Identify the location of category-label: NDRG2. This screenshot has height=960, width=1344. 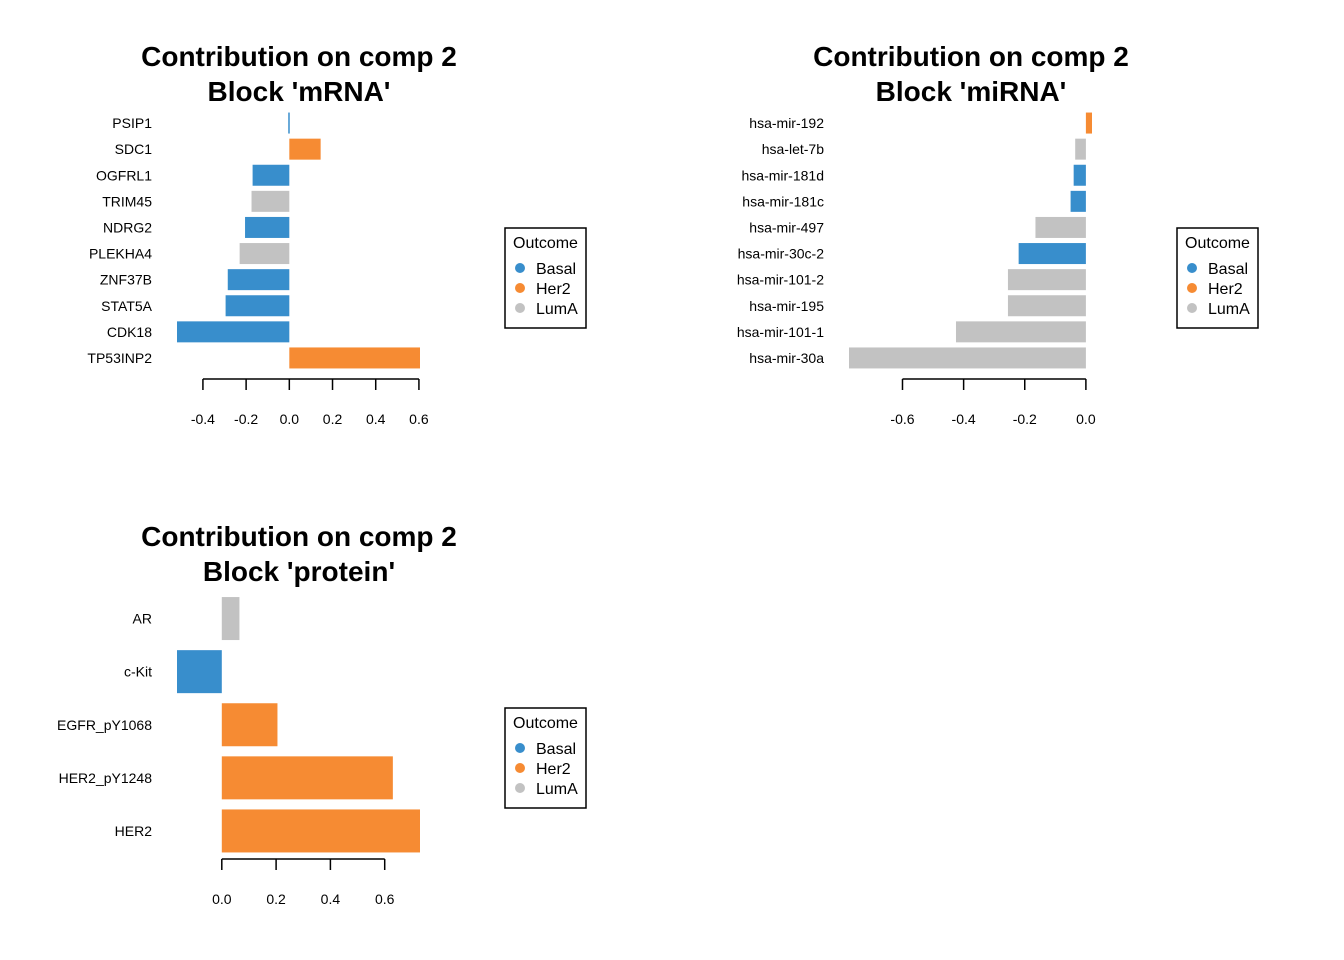
(127, 227).